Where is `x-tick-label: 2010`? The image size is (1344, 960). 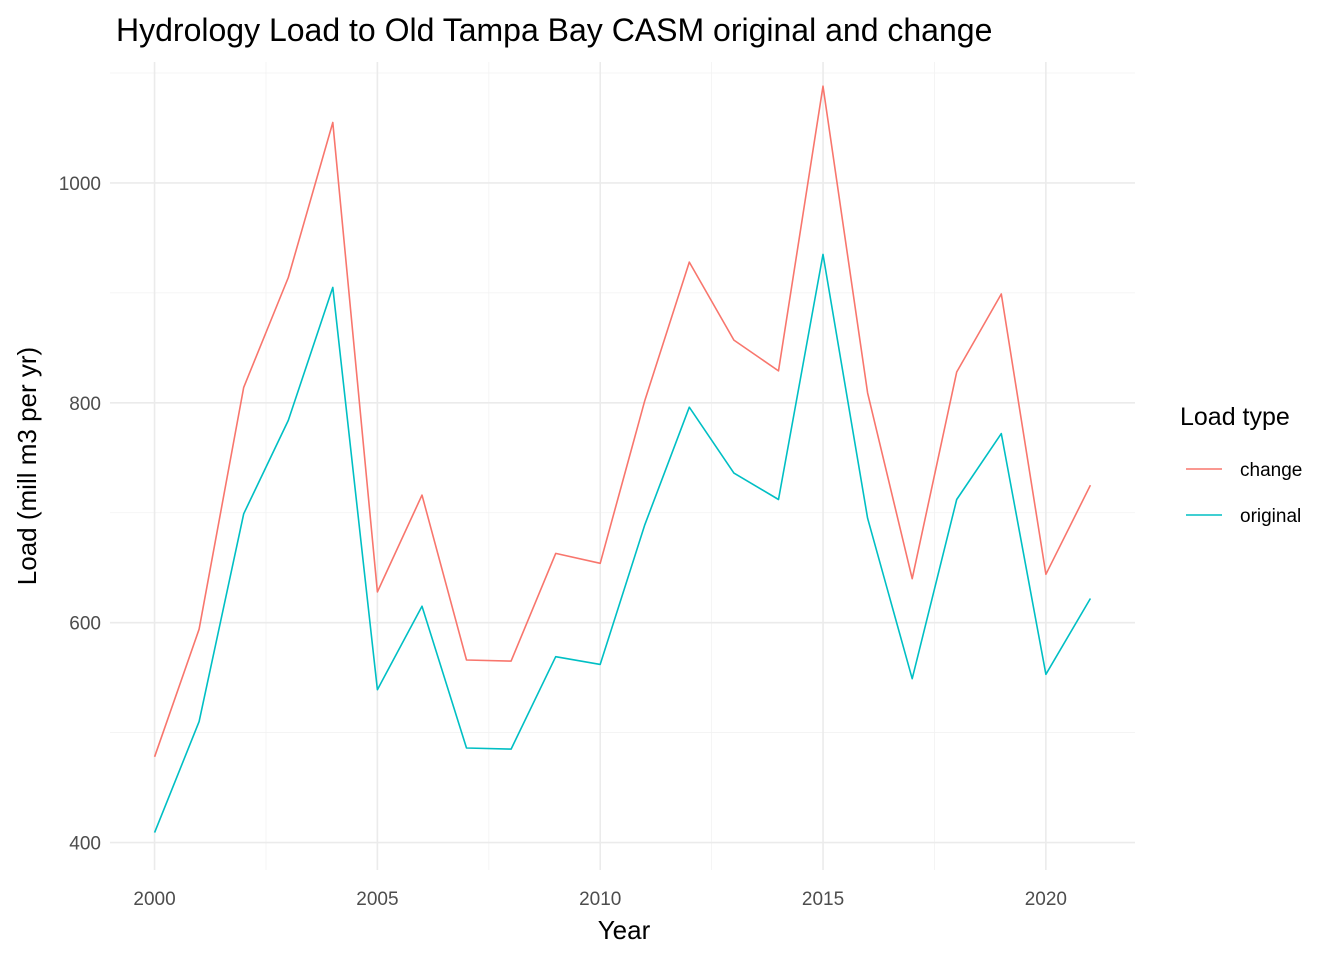
x-tick-label: 2010 is located at coordinates (600, 899).